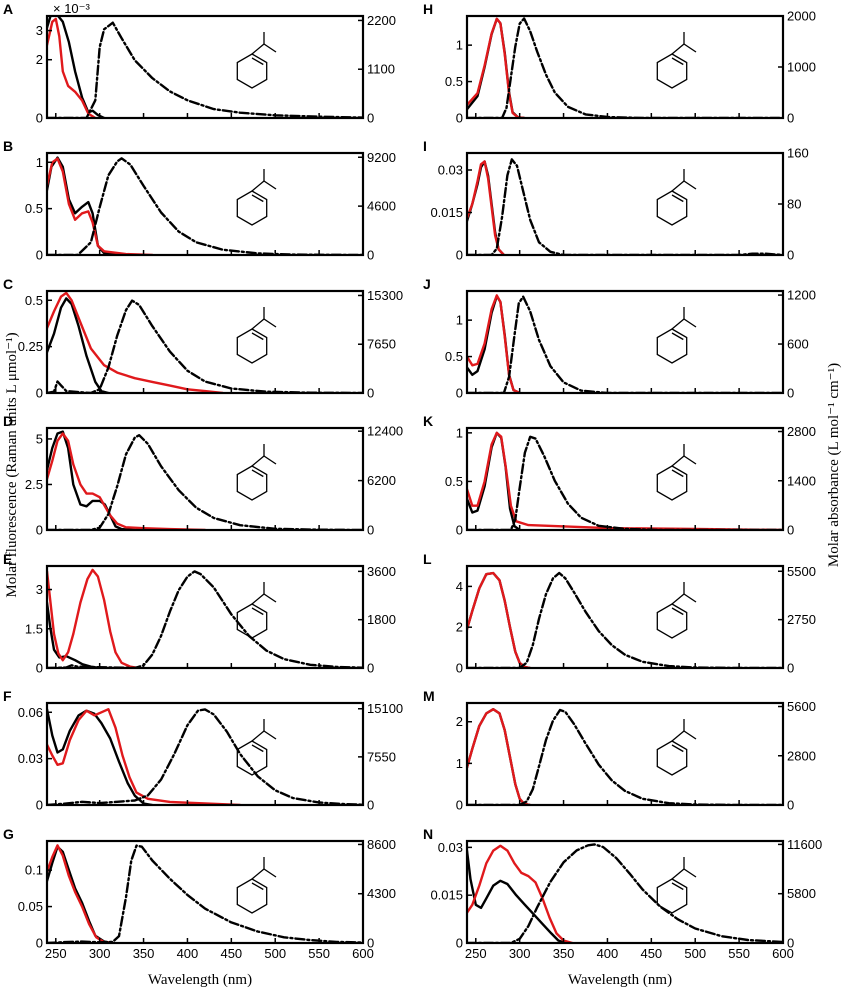 The width and height of the screenshot is (851, 990). I want to click on molecule-p-cresol, so click(676, 60).